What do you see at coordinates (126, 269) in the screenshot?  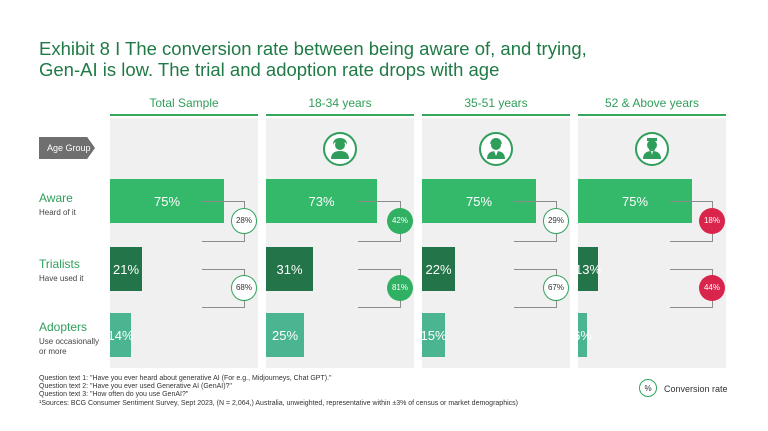 I see `bar-trialists-1: 21%` at bounding box center [126, 269].